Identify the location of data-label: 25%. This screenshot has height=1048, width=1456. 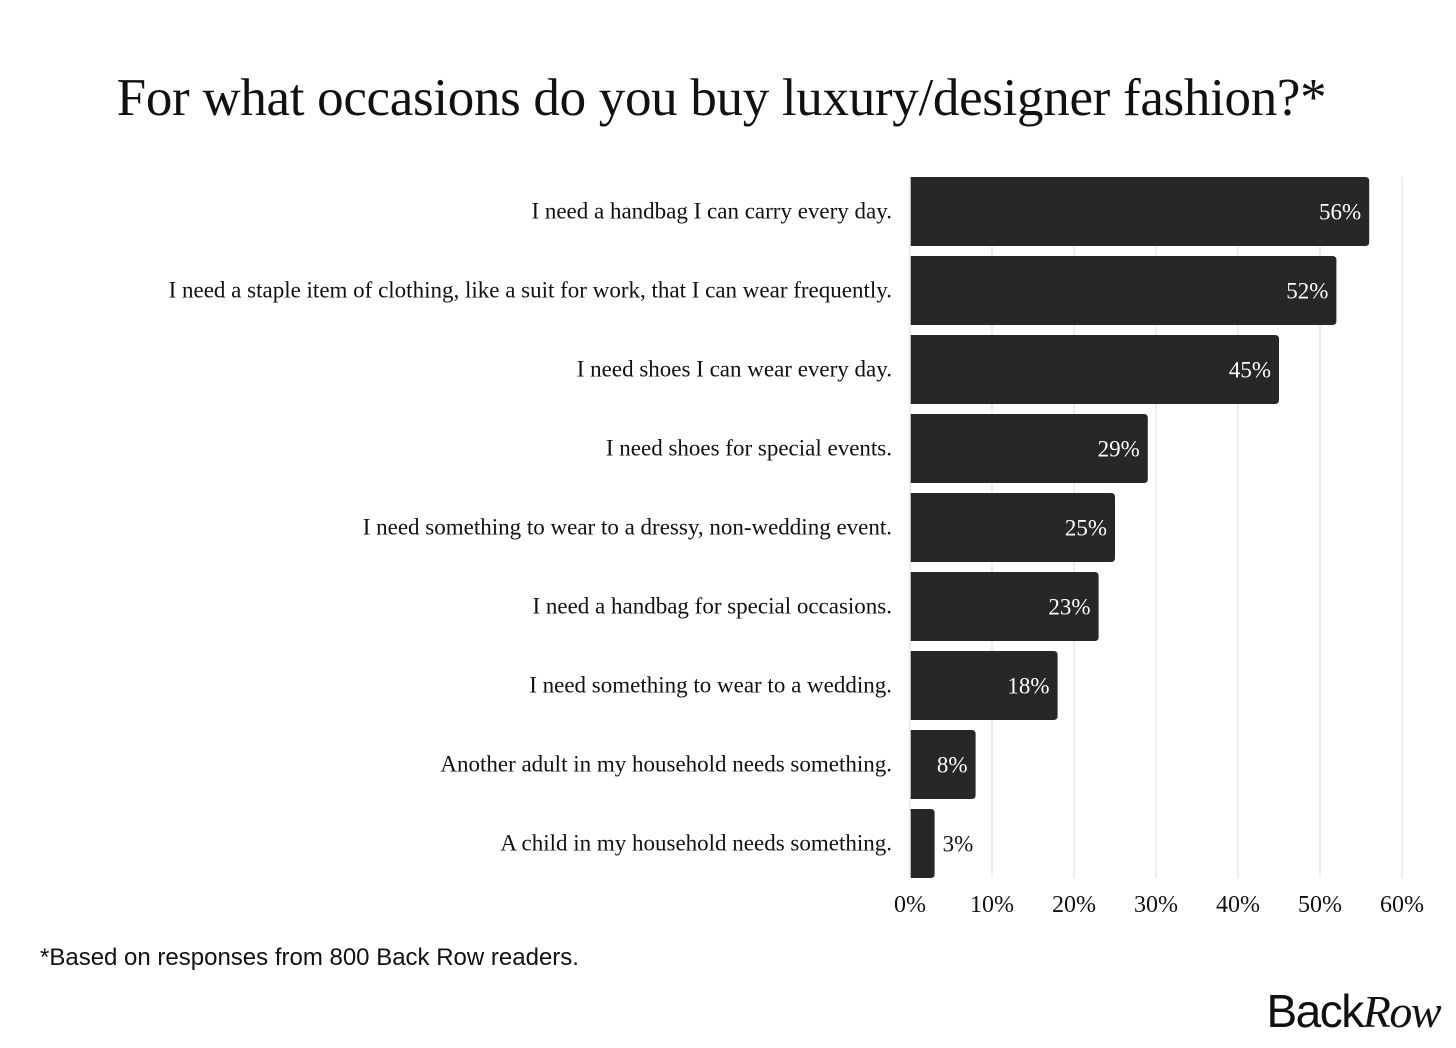
(1086, 528).